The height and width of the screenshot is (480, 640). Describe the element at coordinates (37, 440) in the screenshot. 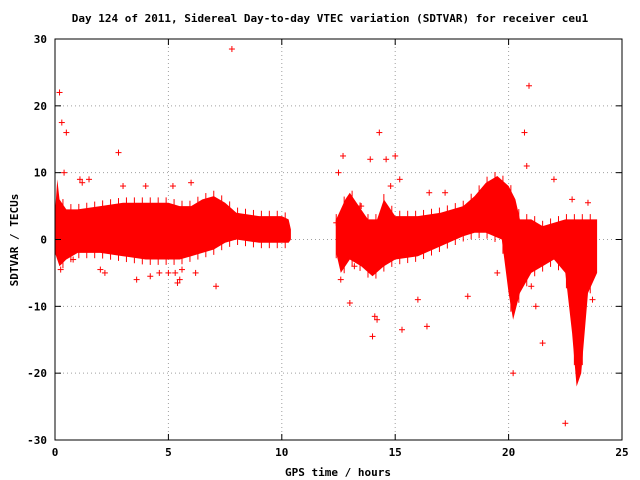

I see `y-tick-label: -30` at that location.